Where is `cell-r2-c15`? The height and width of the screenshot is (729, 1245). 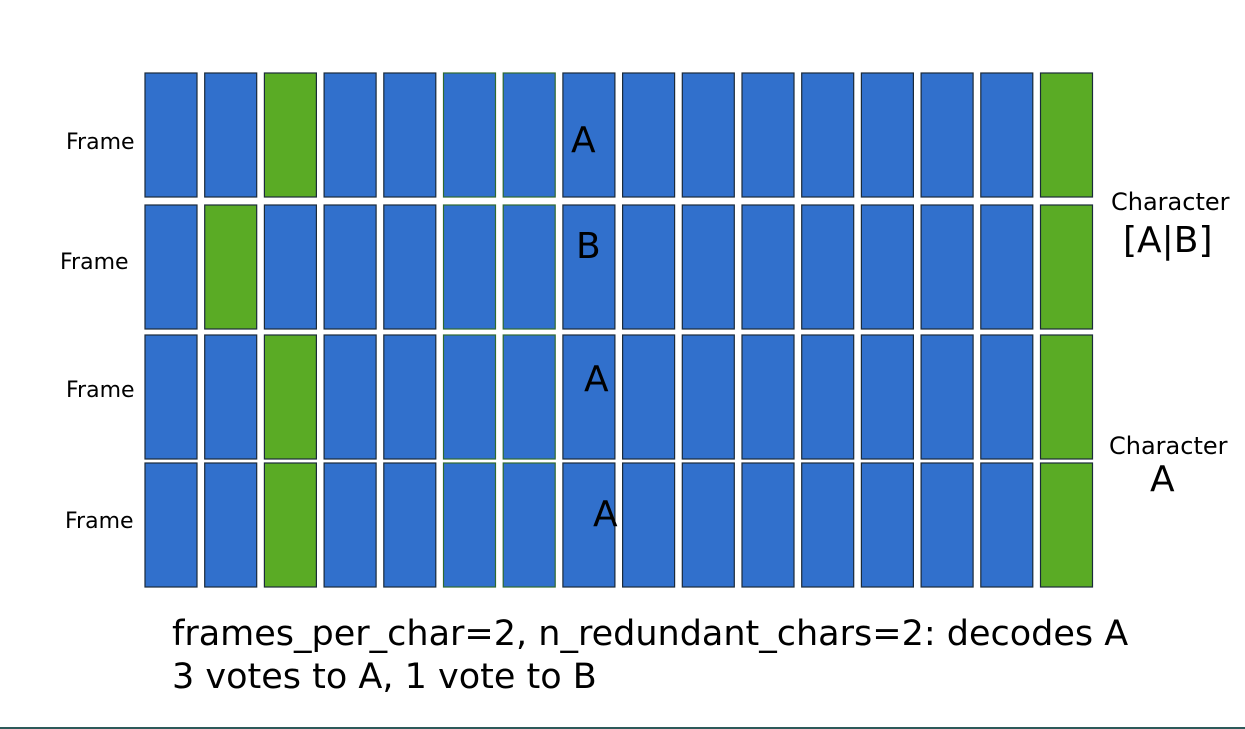
cell-r2-c15 is located at coordinates (1007, 267).